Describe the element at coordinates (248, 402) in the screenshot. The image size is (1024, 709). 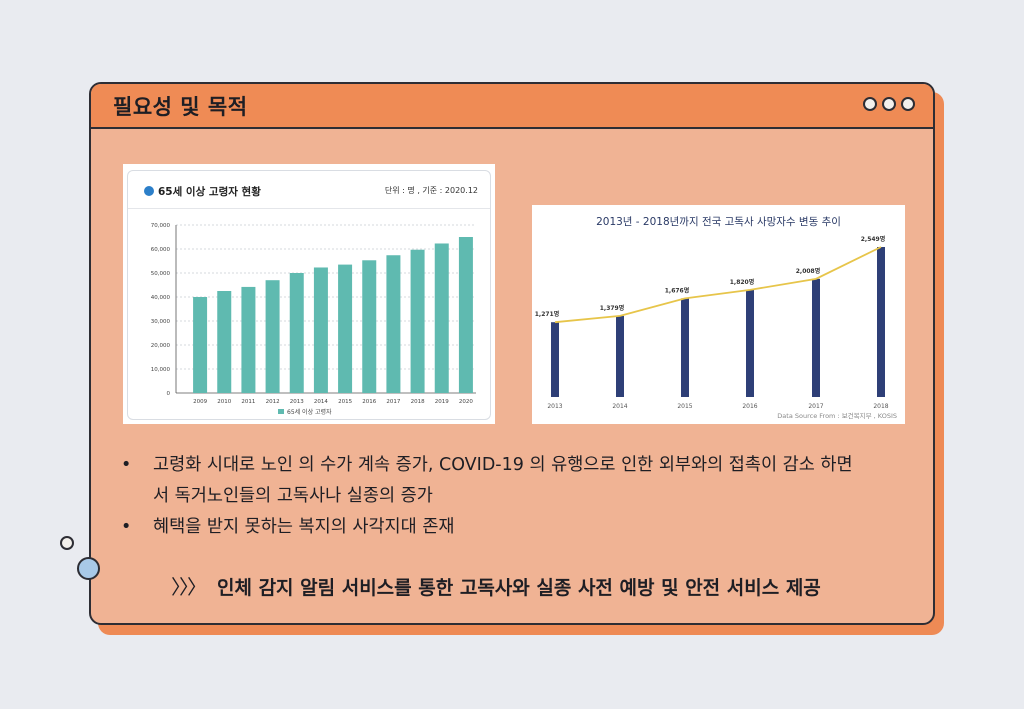
I see `x-tick-label: 2011` at that location.